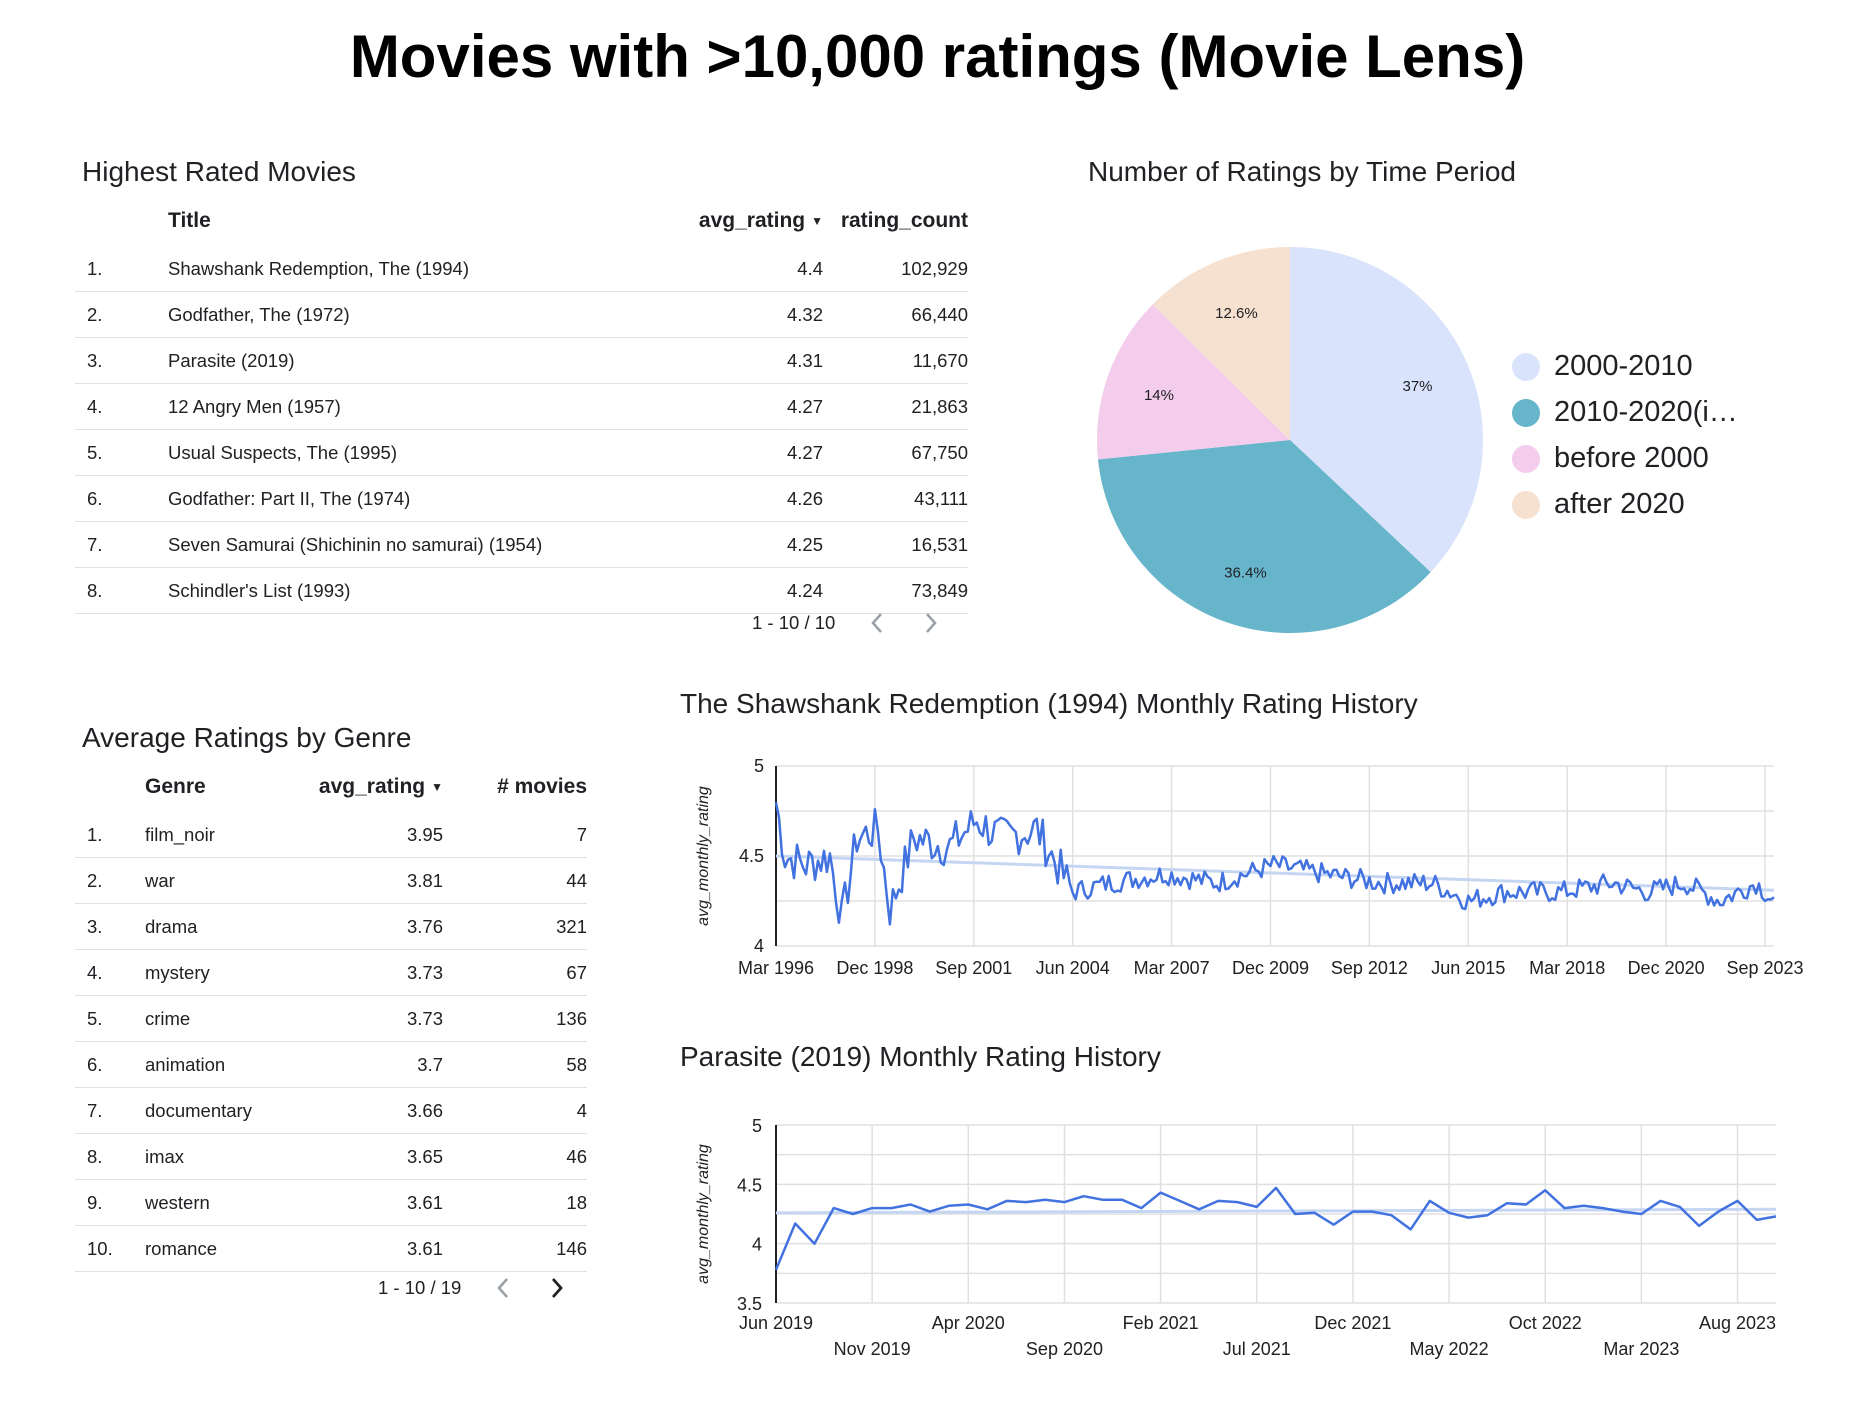  I want to click on avg-rating-cell: 3.61, so click(385, 1248).